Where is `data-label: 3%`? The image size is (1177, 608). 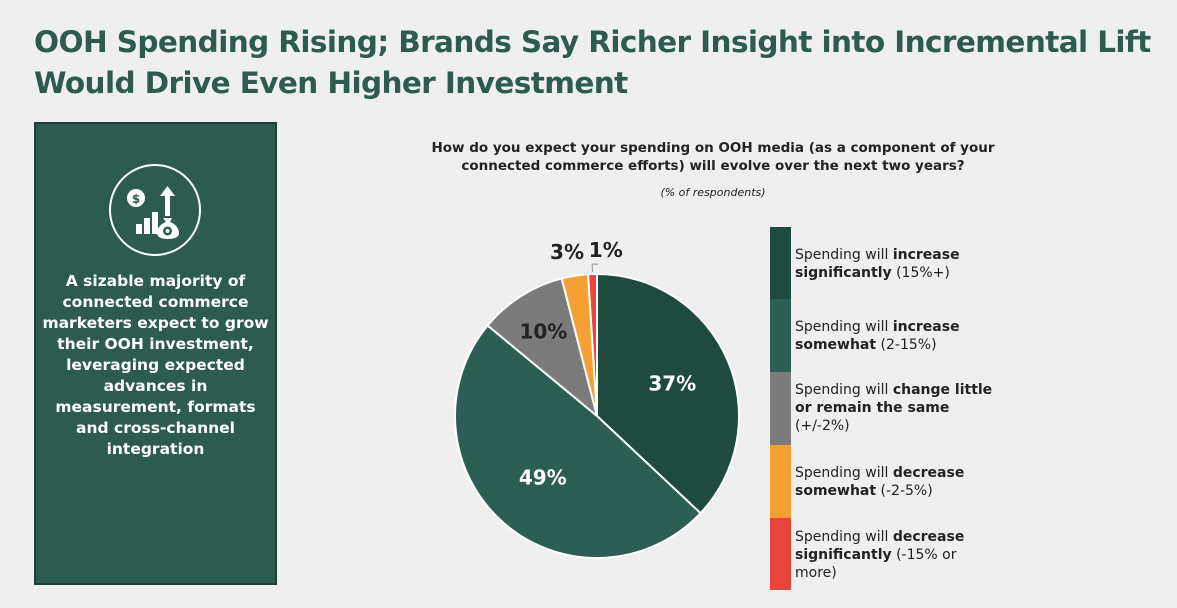 data-label: 3% is located at coordinates (567, 252).